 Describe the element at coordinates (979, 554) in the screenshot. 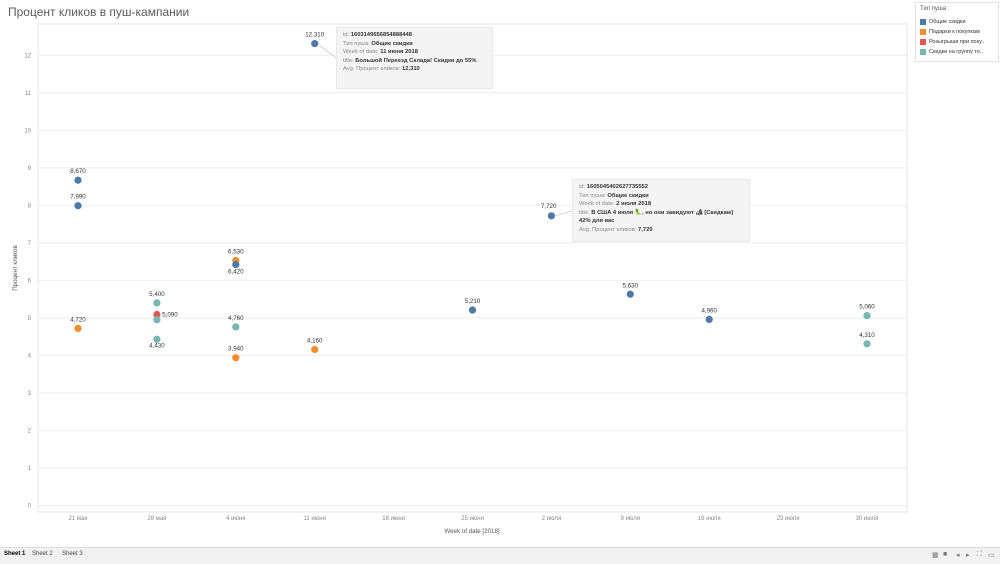

I see `fit-view-icon: ⛶` at that location.